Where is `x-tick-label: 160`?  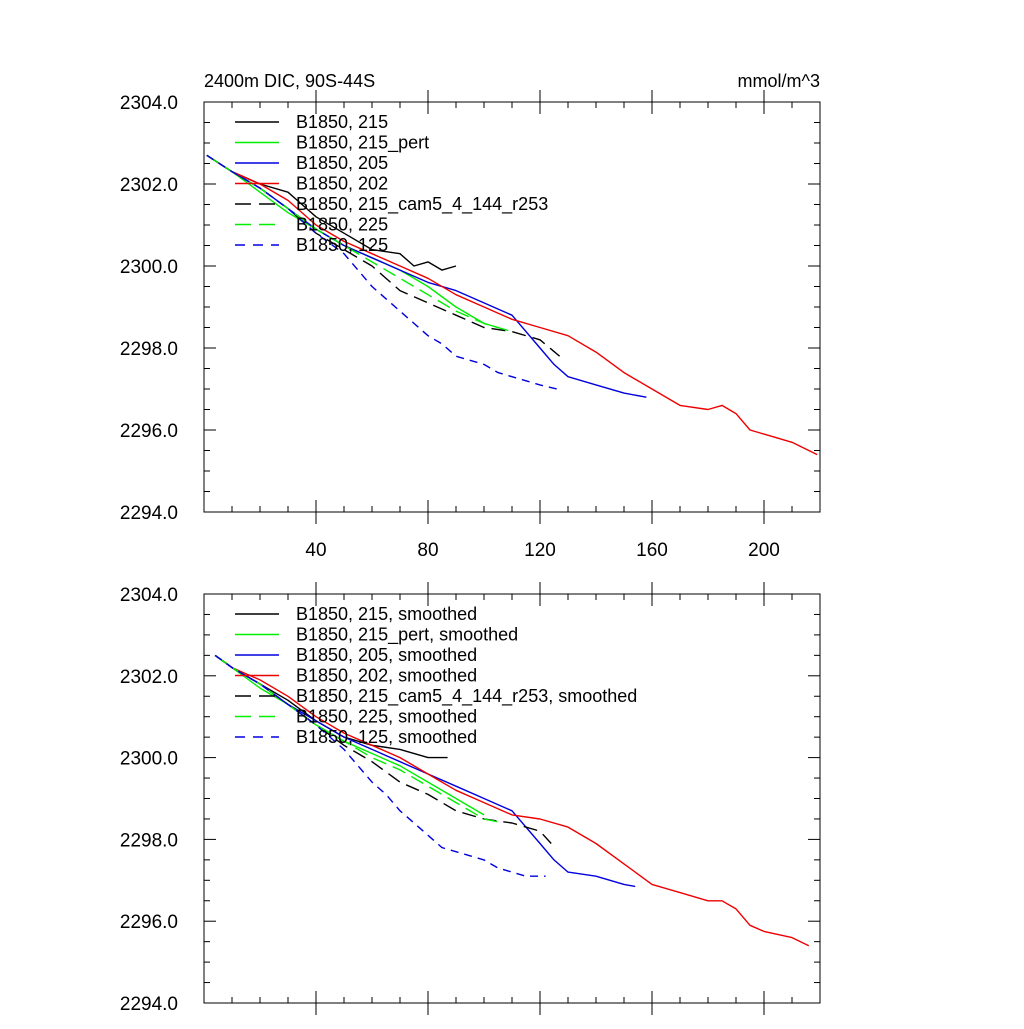 x-tick-label: 160 is located at coordinates (652, 550).